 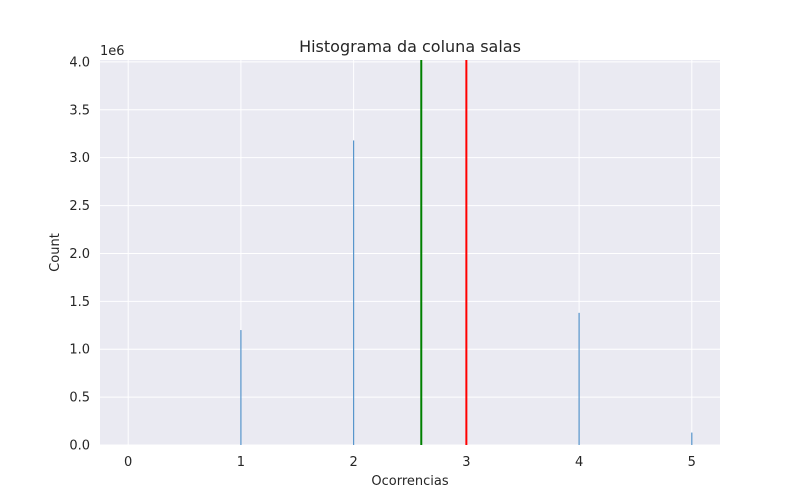 I want to click on x-tick-label: 3, so click(x=466, y=462).